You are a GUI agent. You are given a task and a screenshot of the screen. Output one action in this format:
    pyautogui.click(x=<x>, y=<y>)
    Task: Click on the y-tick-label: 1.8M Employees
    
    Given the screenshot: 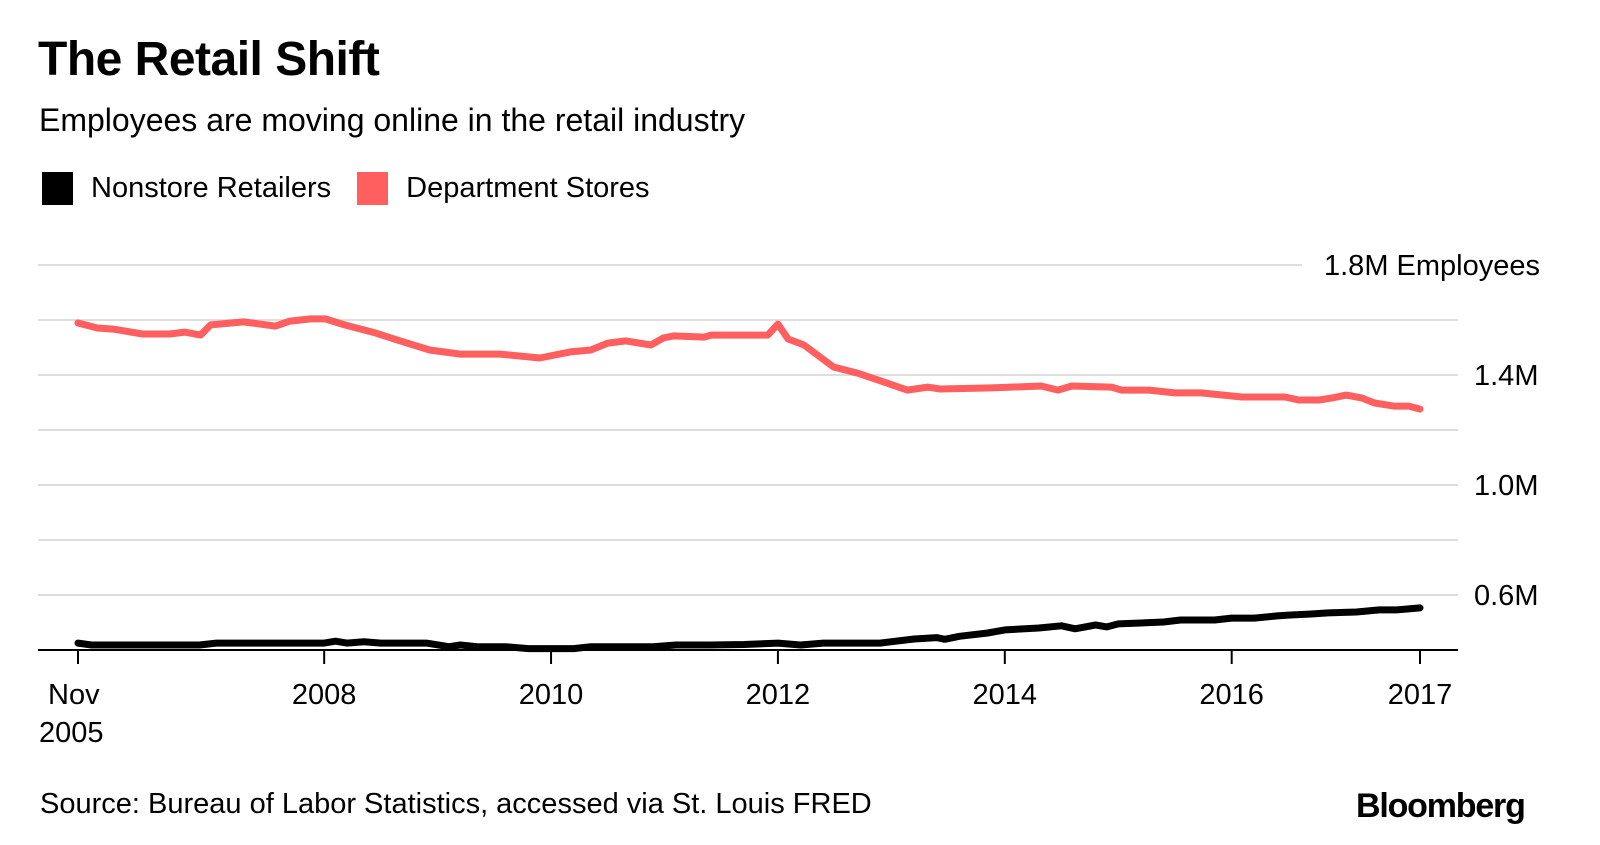 What is the action you would take?
    pyautogui.click(x=1432, y=266)
    